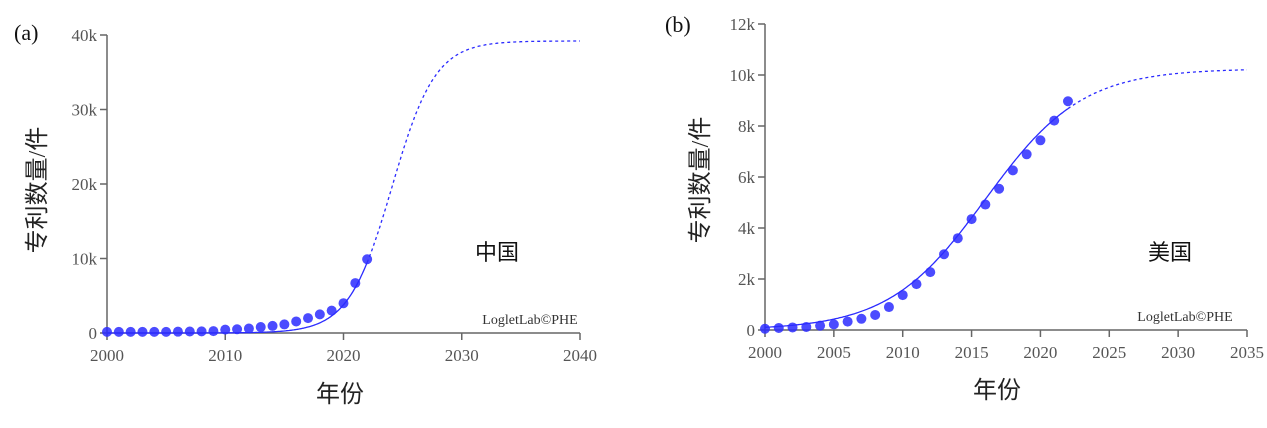 The width and height of the screenshot is (1267, 428). Describe the element at coordinates (1170, 252) in the screenshot. I see `region-label: 美国` at that location.